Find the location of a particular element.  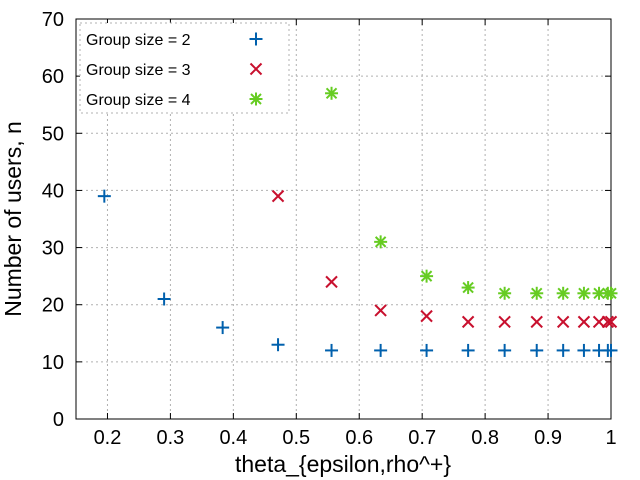

x-tick-label: 0.5 is located at coordinates (296, 438).